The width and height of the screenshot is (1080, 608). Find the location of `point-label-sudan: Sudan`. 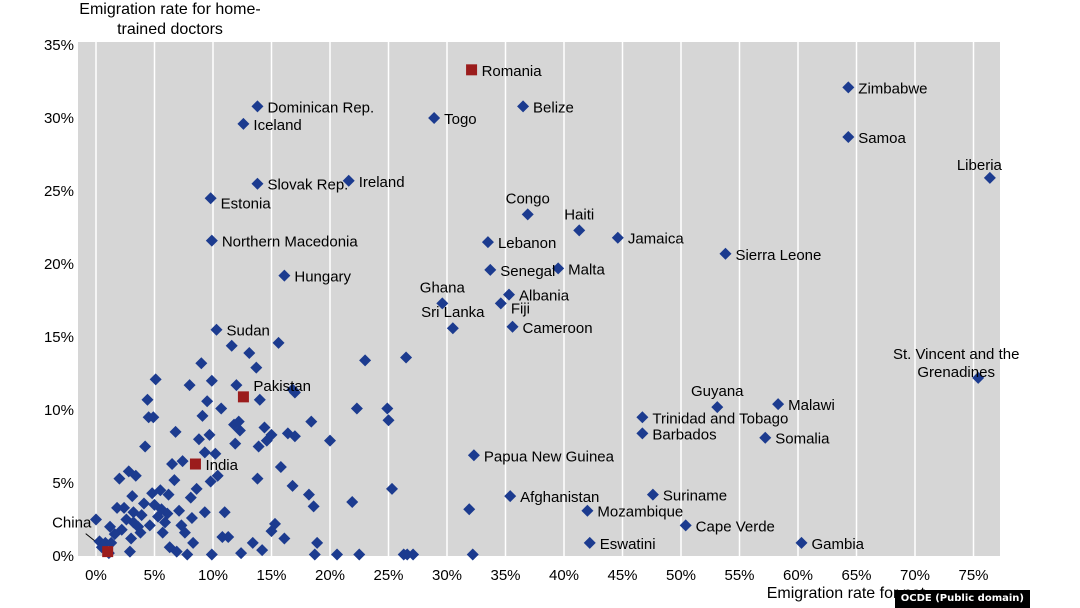

point-label-sudan: Sudan is located at coordinates (248, 331).